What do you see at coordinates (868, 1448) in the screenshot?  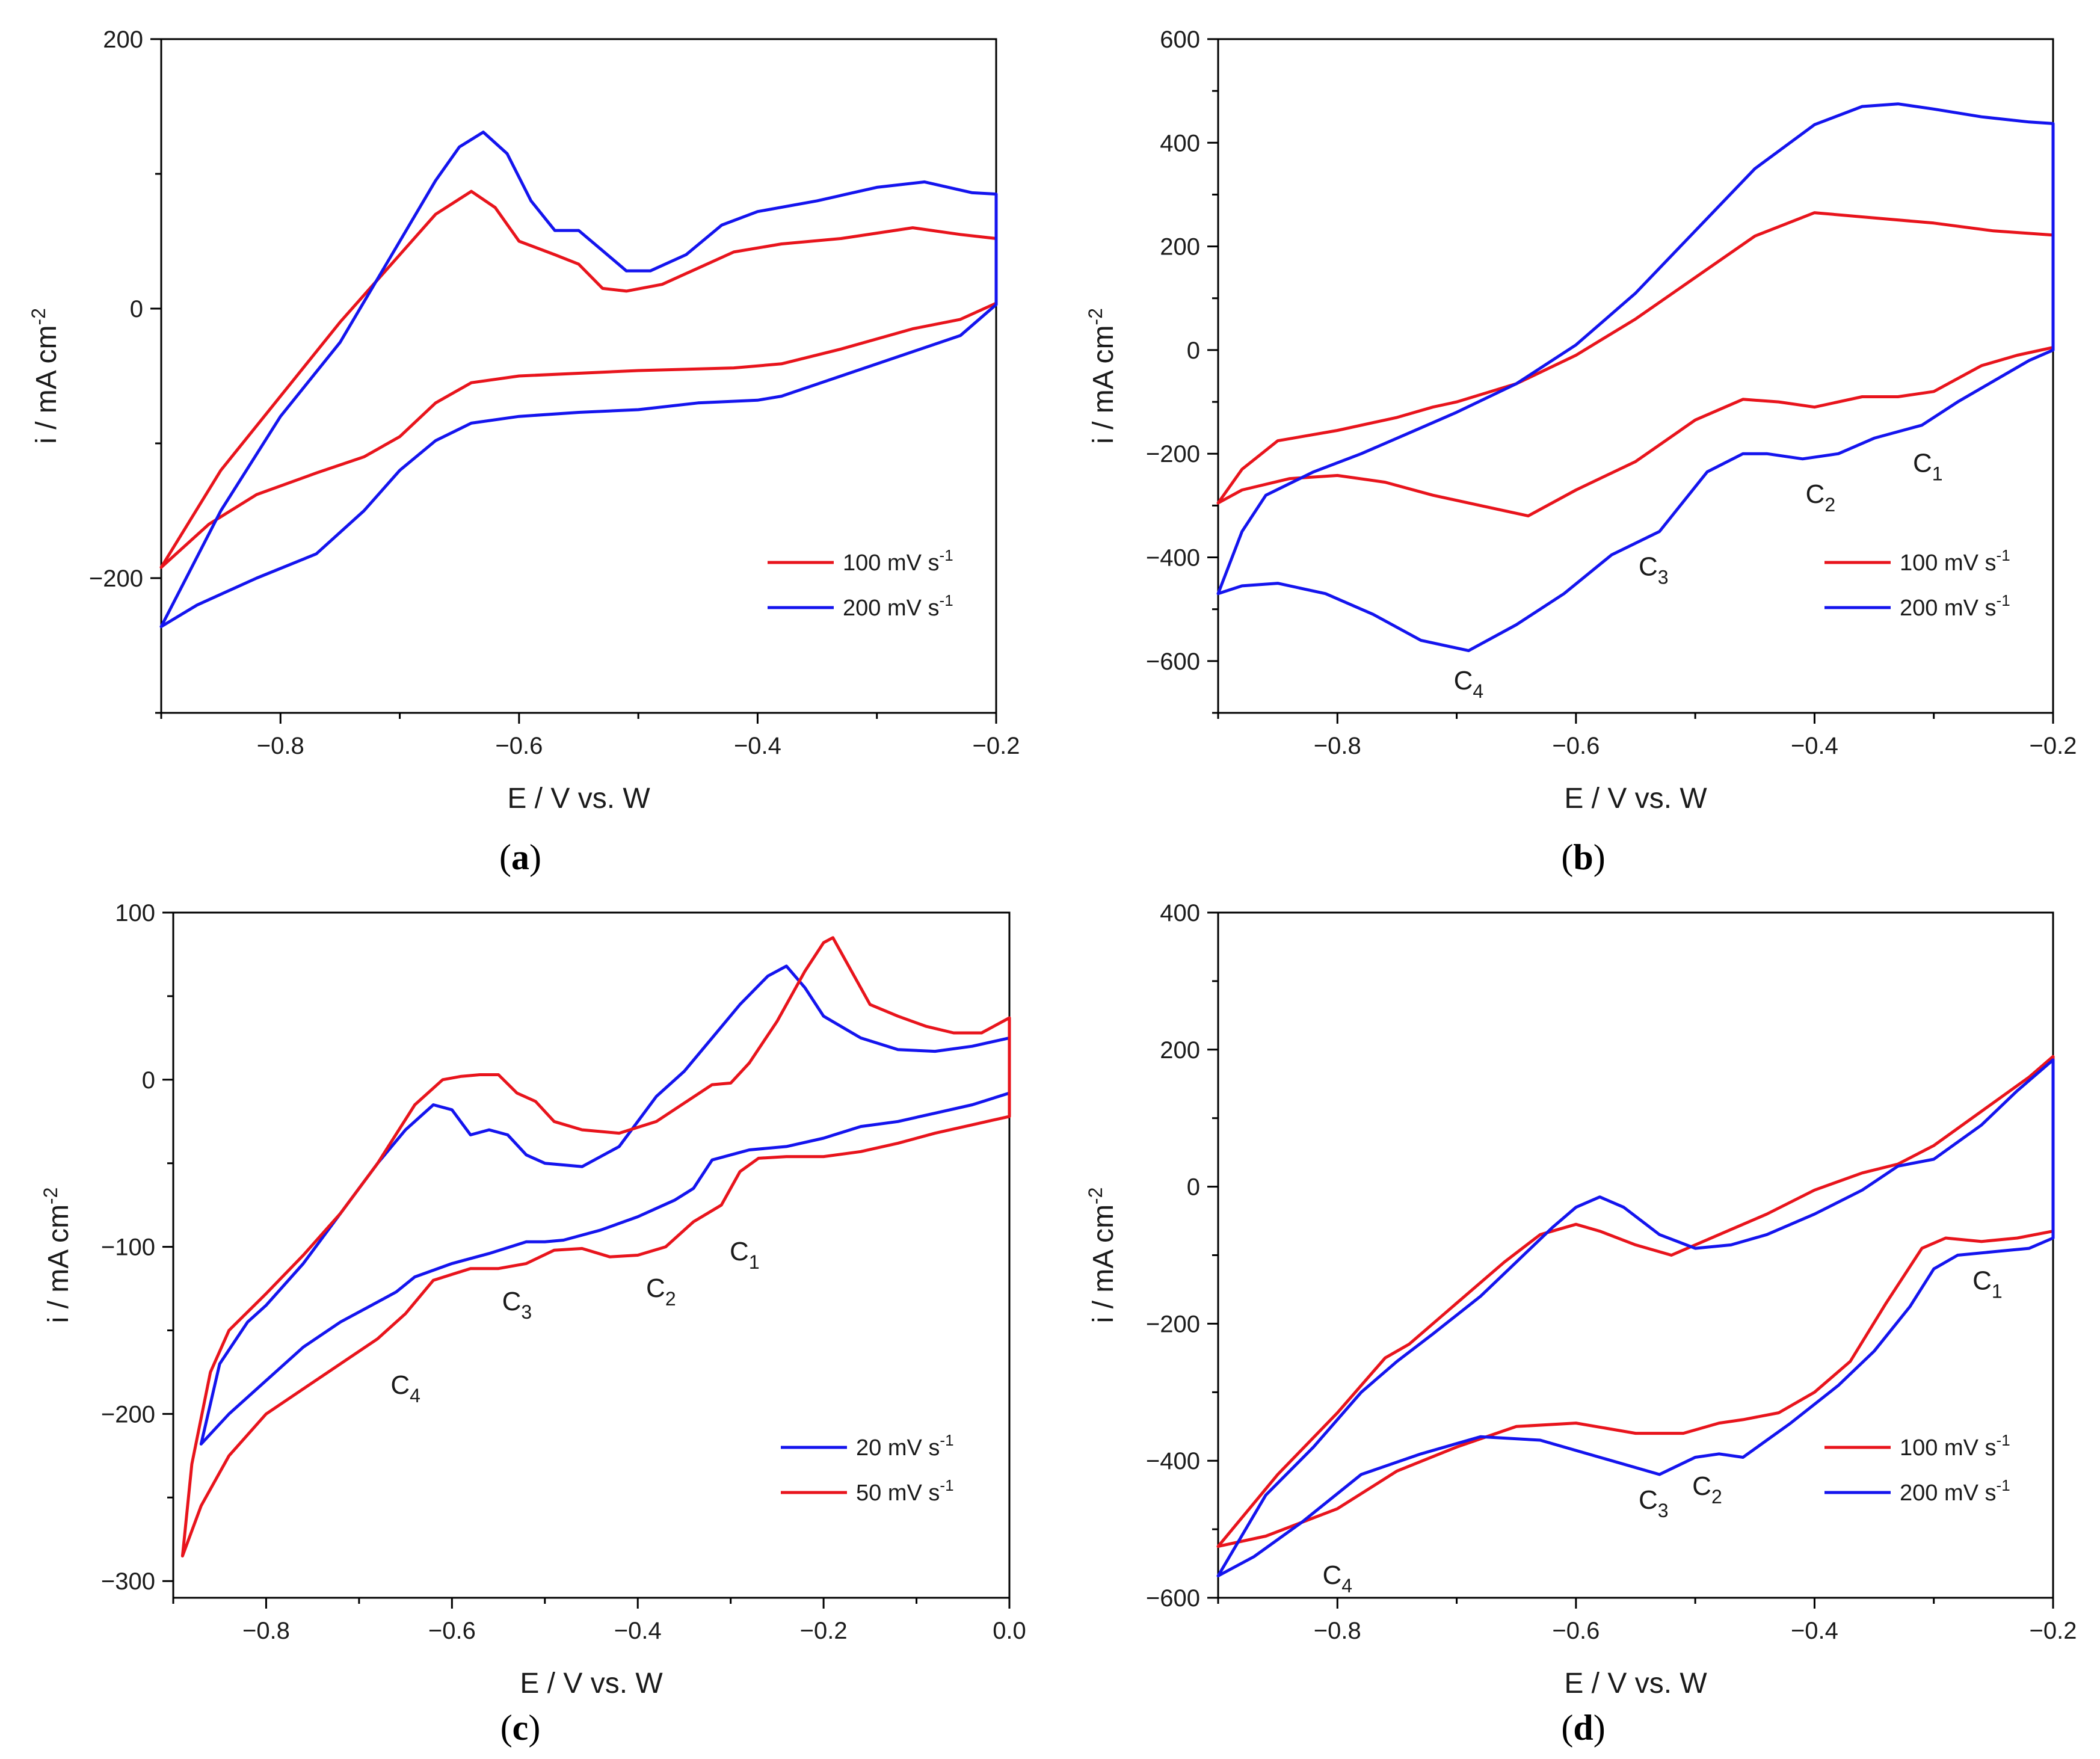 I see `legend-value: 20` at bounding box center [868, 1448].